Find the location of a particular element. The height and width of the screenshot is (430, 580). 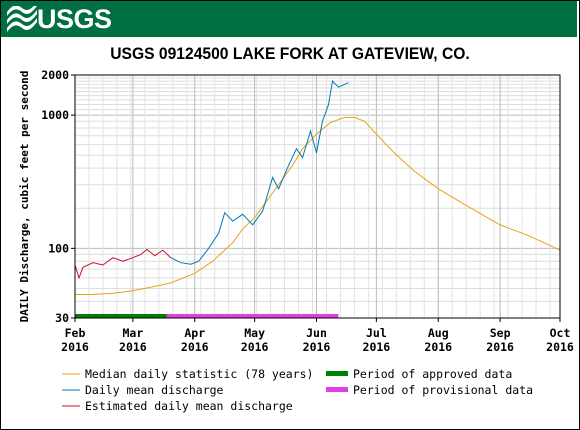

x-tick-month: Jul is located at coordinates (376, 333).